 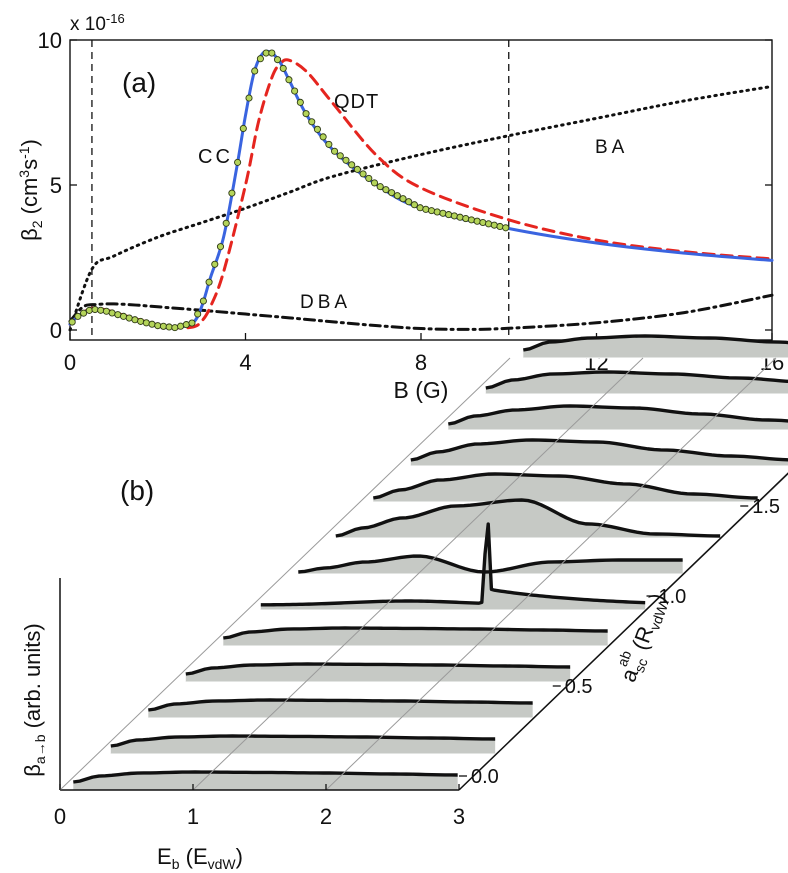 What do you see at coordinates (215, 157) in the screenshot?
I see `legend-cc: CC` at bounding box center [215, 157].